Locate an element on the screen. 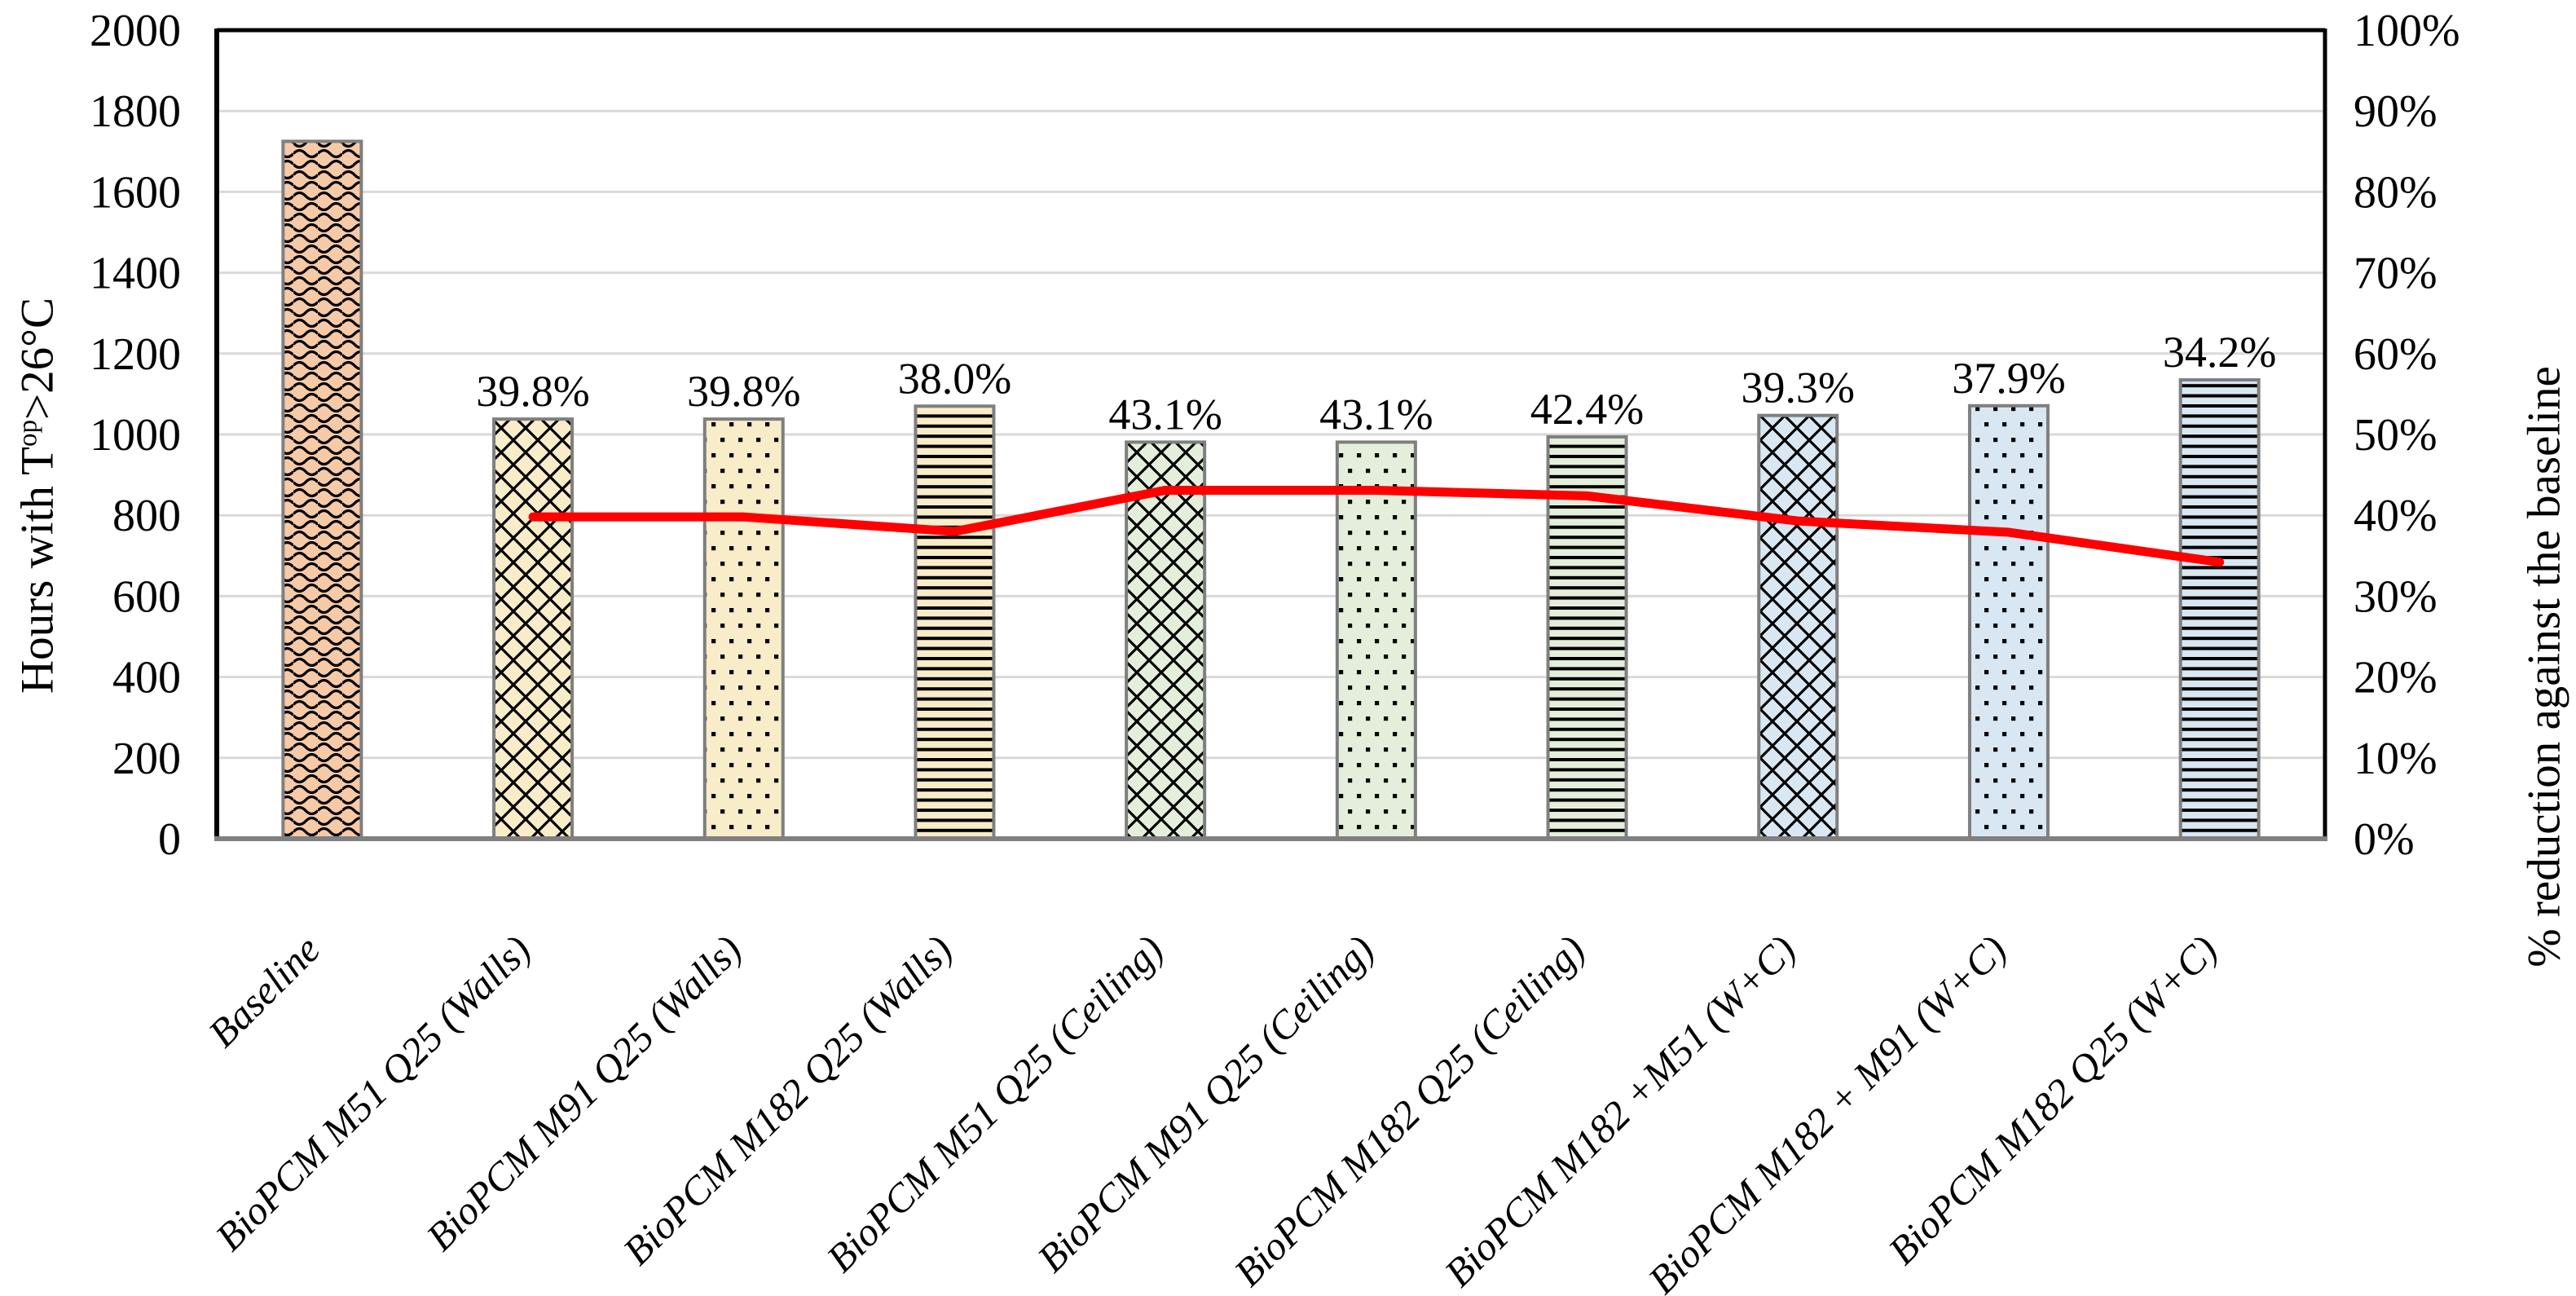 The width and height of the screenshot is (2576, 1296). left-axis-tick-label: 2000 is located at coordinates (135, 31).